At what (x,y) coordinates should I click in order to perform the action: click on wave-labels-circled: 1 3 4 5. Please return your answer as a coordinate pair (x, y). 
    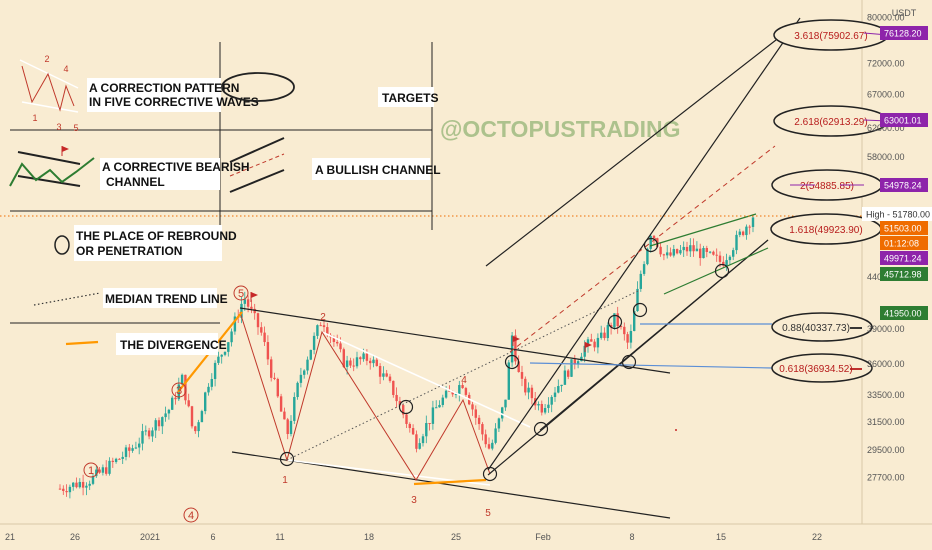
    Looking at the image, I should click on (166, 404).